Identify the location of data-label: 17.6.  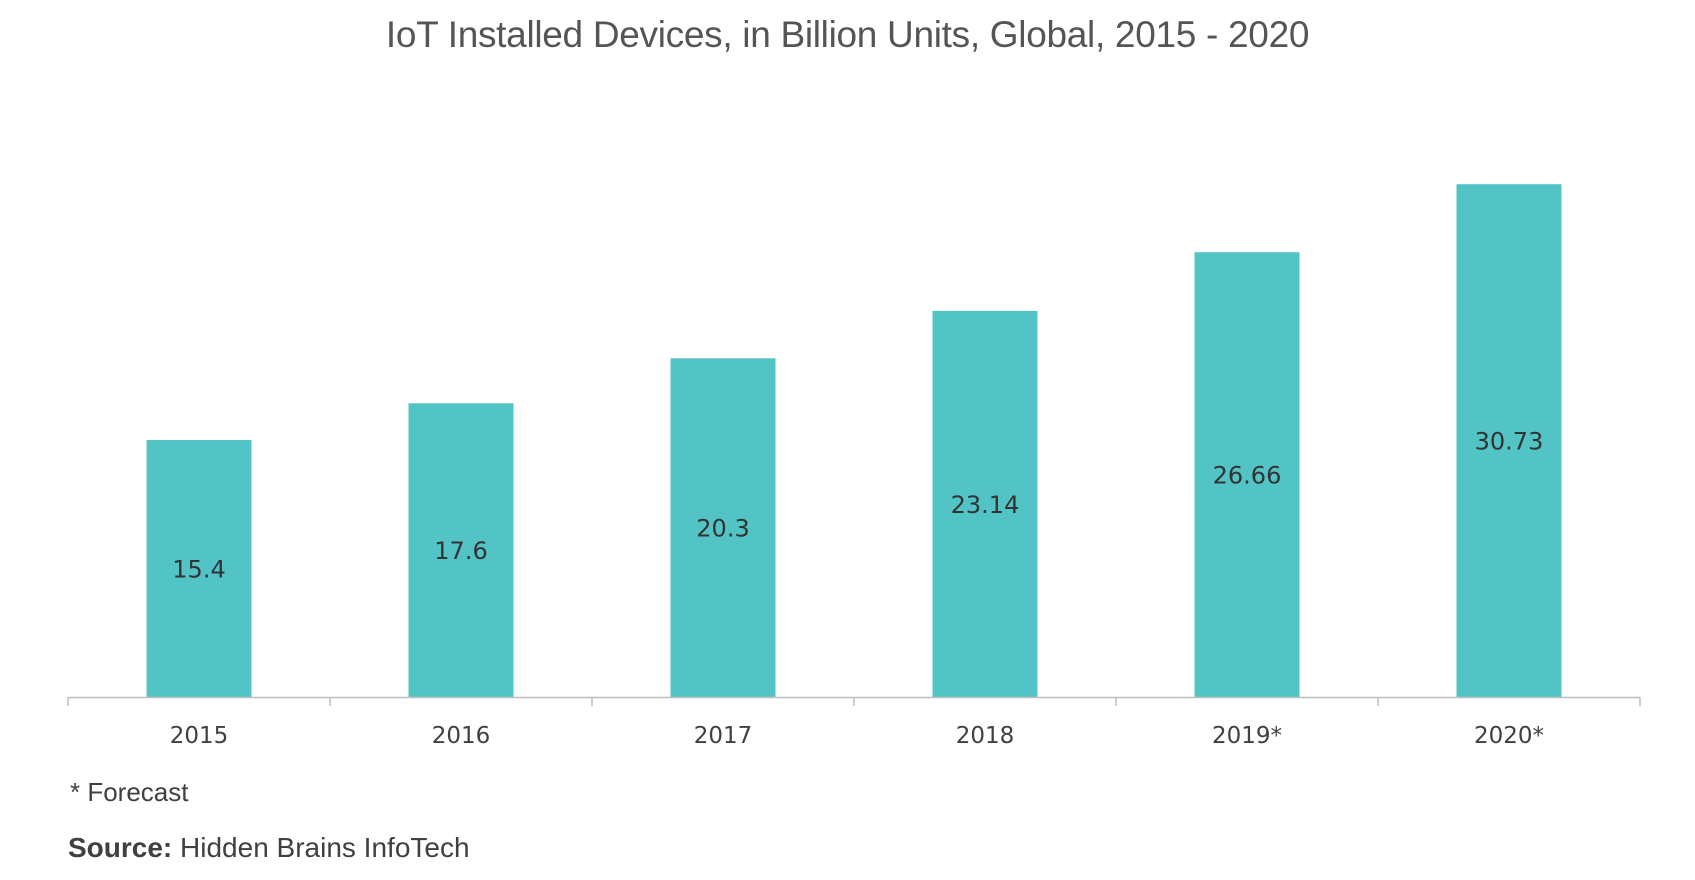
(460, 551).